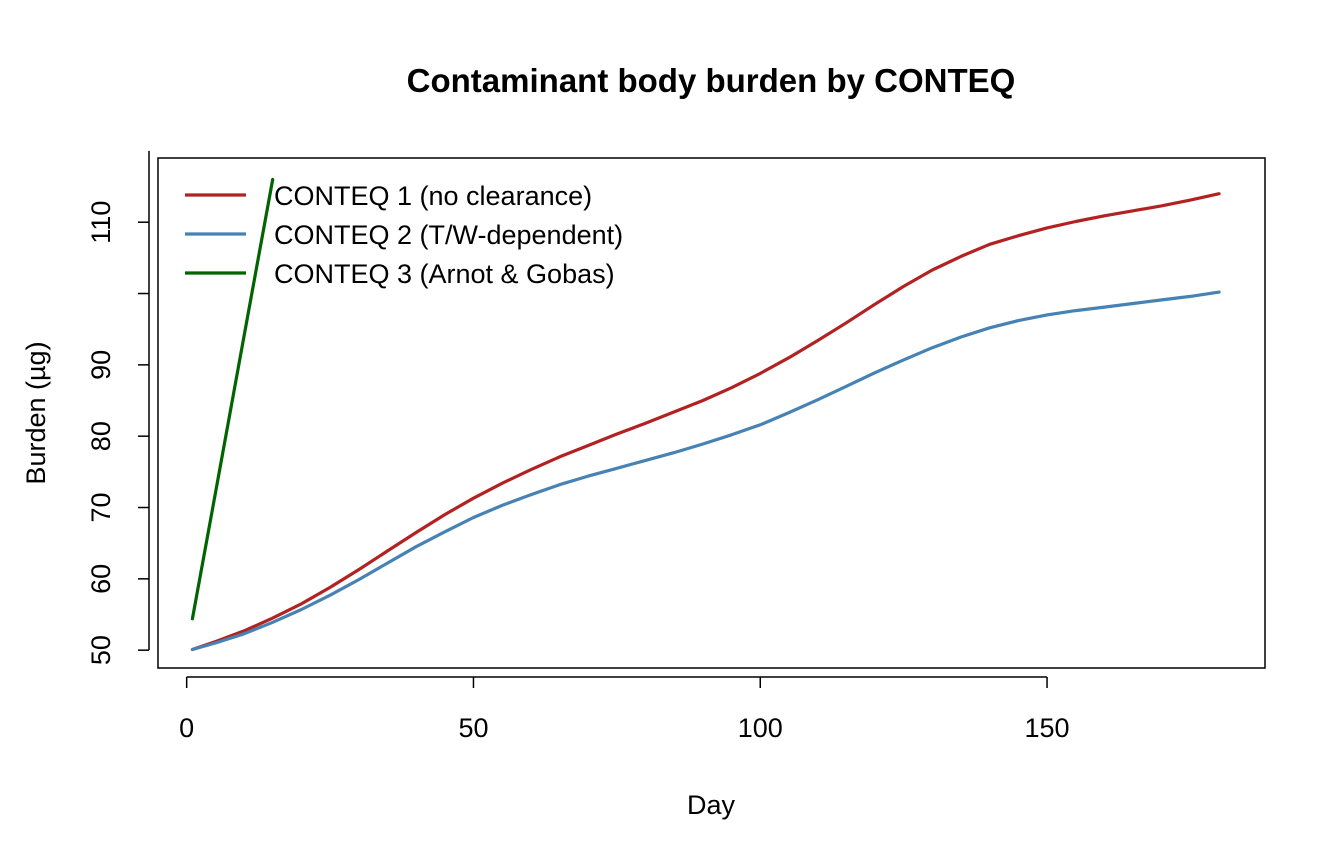 The height and width of the screenshot is (864, 1344). What do you see at coordinates (444, 274) in the screenshot?
I see `legend-label-3: CONTEQ 3 (Arnot & Gobas)` at bounding box center [444, 274].